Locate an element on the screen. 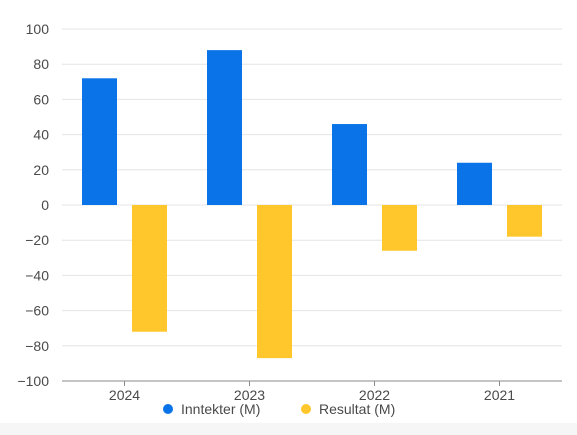  y-tick-label: 20 is located at coordinates (41, 170).